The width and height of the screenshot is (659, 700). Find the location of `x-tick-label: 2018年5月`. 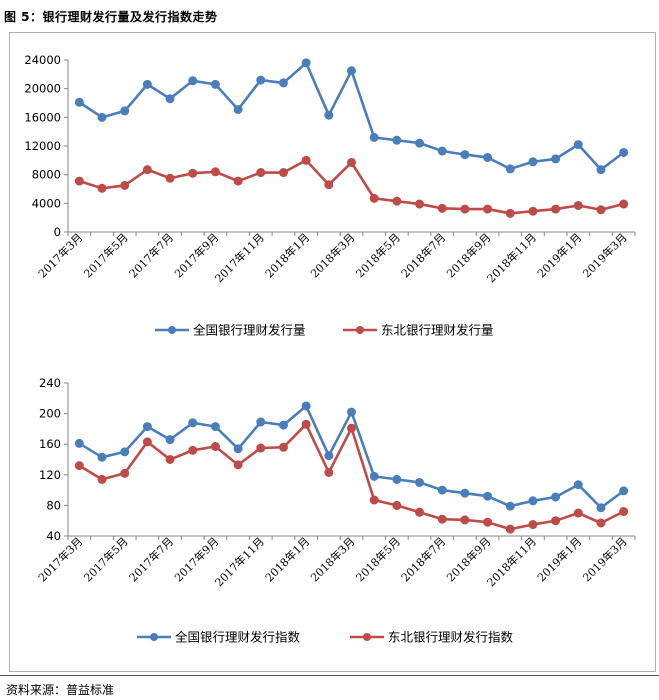

x-tick-label: 2018年5月 is located at coordinates (378, 255).